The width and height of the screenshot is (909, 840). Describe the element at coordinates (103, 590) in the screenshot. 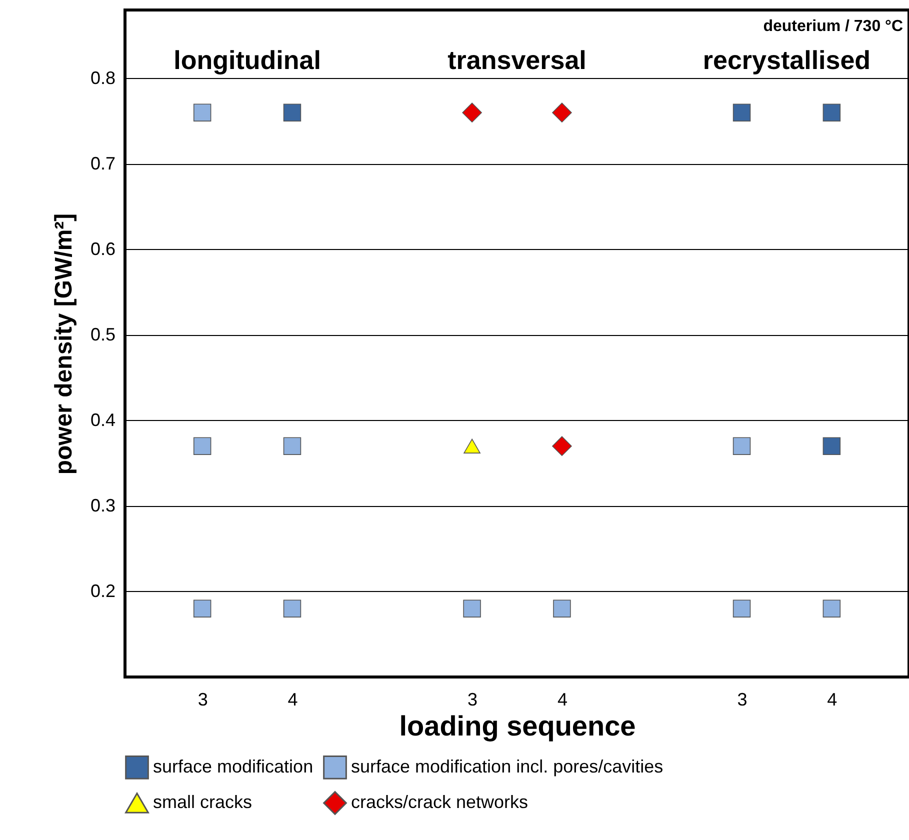

I see `y-tick-label: 0.2` at that location.